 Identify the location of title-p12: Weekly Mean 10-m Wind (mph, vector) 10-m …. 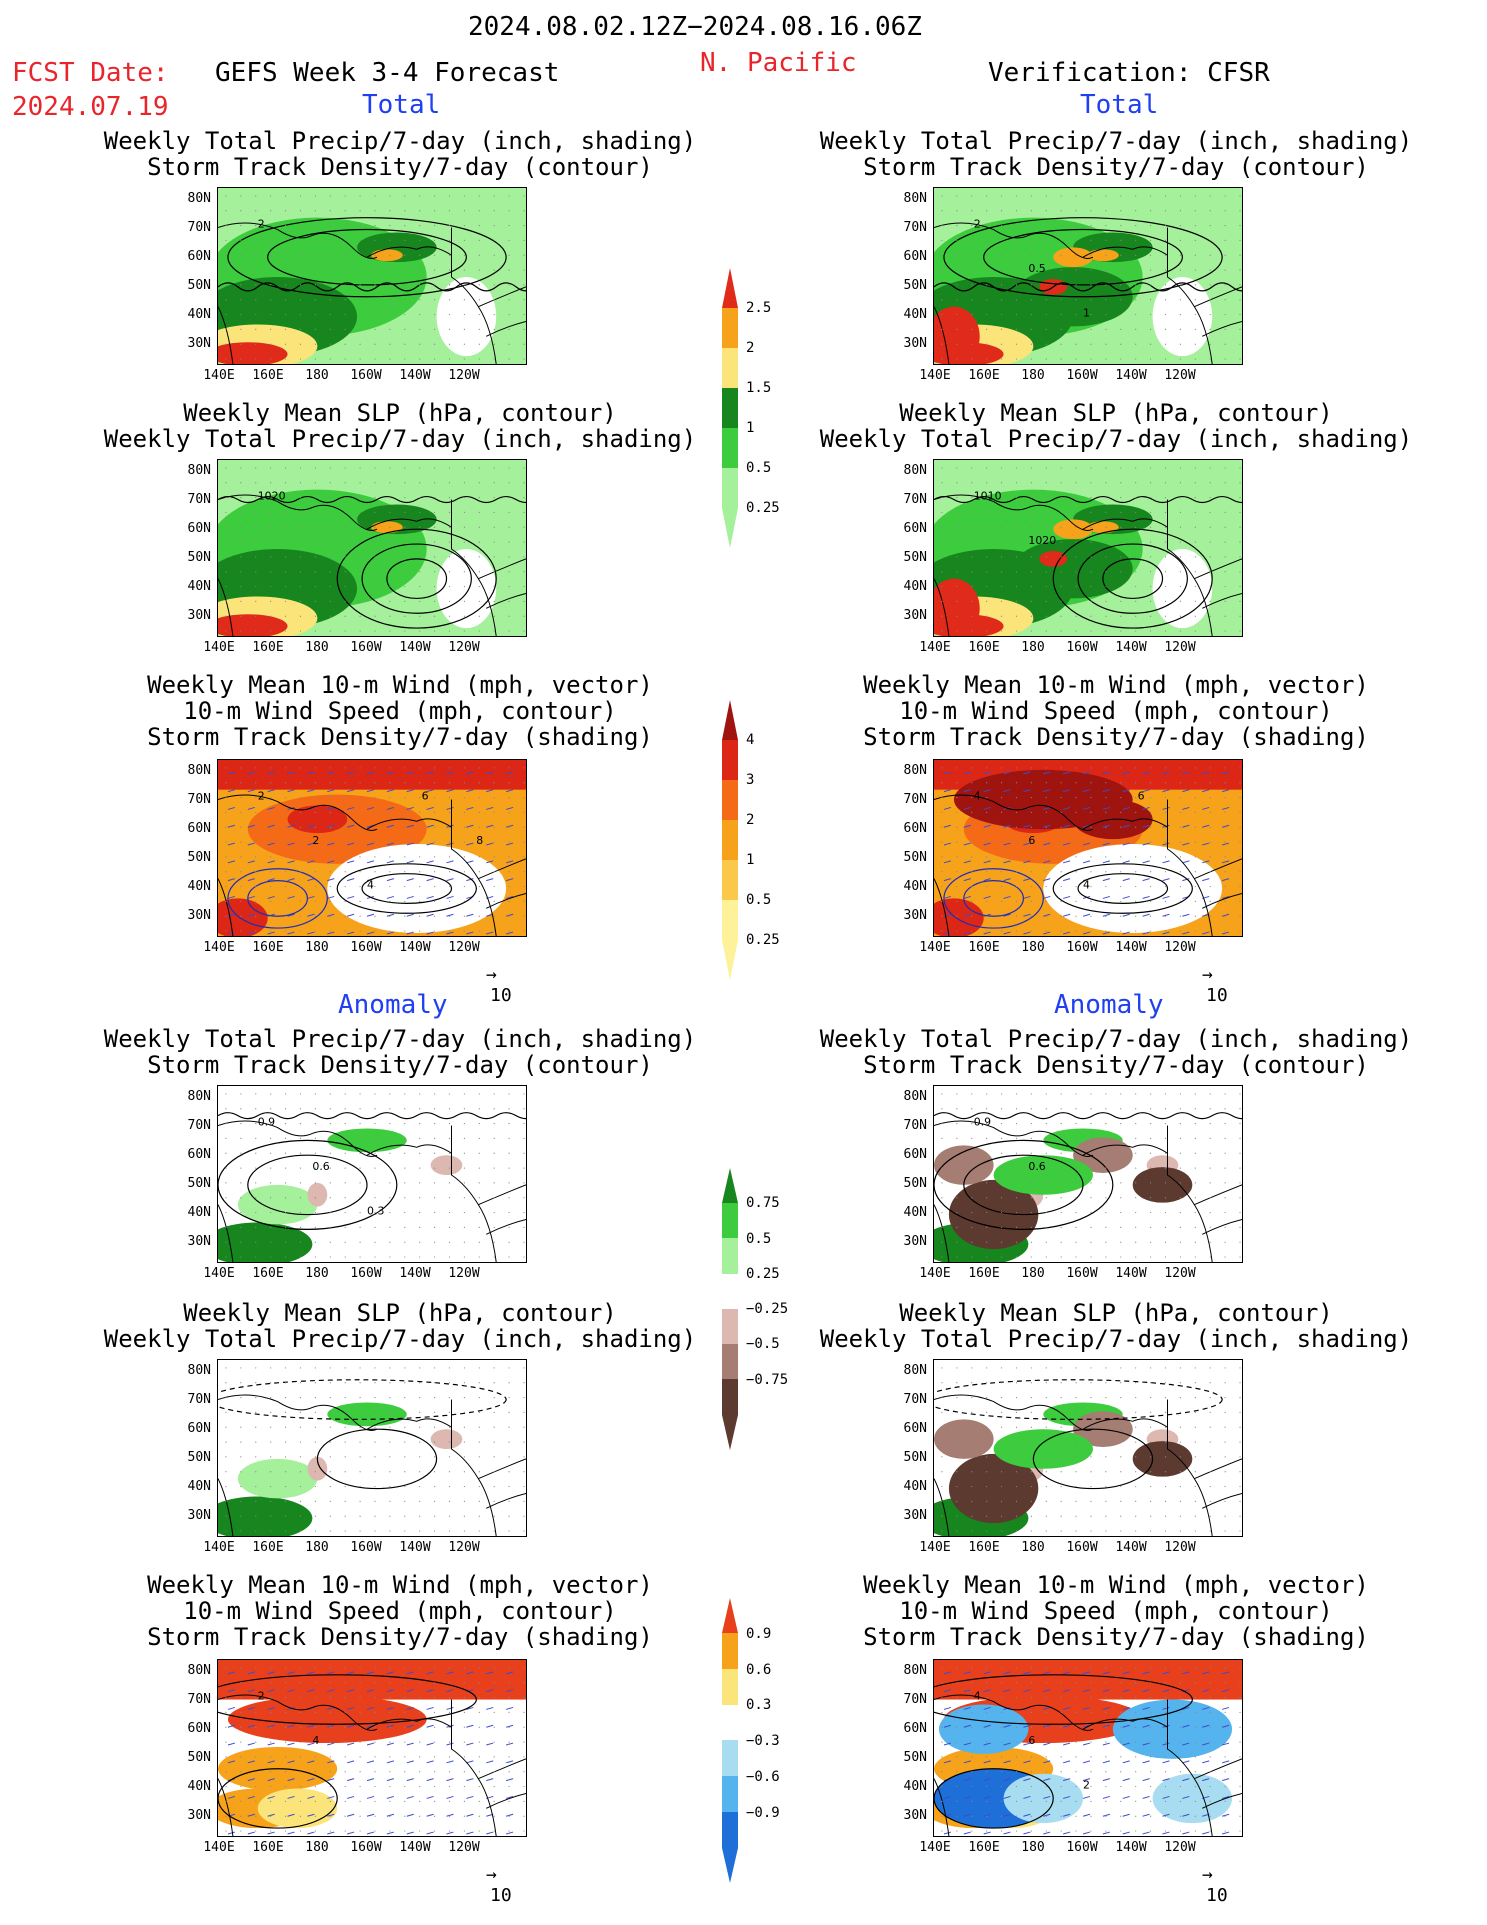
(1116, 1611).